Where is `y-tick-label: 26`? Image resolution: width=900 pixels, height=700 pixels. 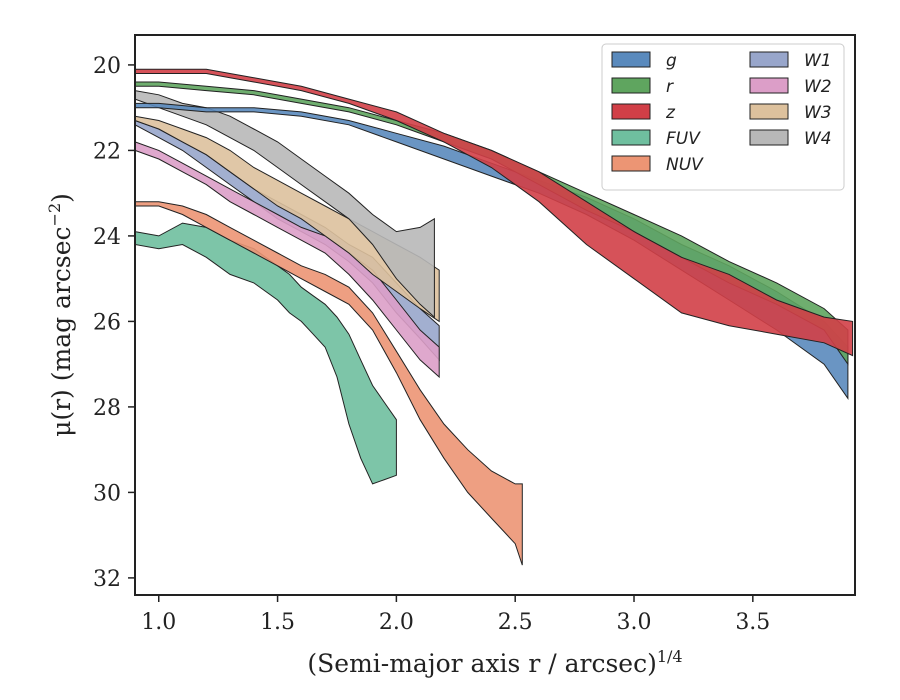
y-tick-label: 26 is located at coordinates (107, 322).